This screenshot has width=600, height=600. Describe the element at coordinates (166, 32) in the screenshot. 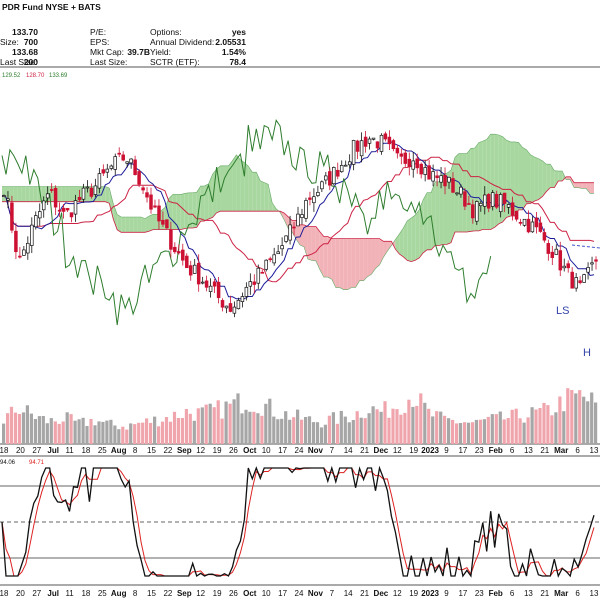

I see `header-options-label: Options:` at that location.